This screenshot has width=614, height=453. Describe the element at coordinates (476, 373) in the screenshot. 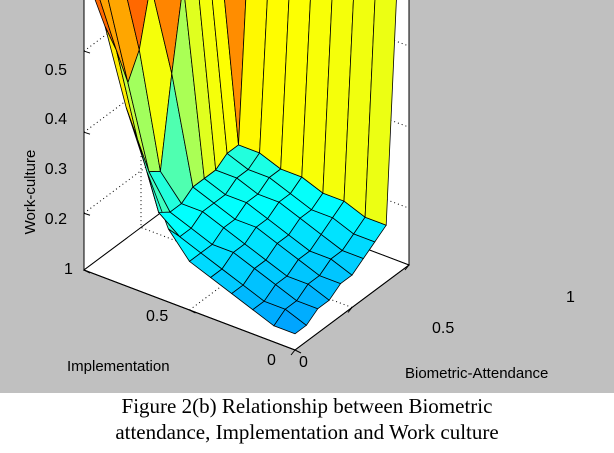

I see `x-axis-label: Biometric-Attendance` at that location.